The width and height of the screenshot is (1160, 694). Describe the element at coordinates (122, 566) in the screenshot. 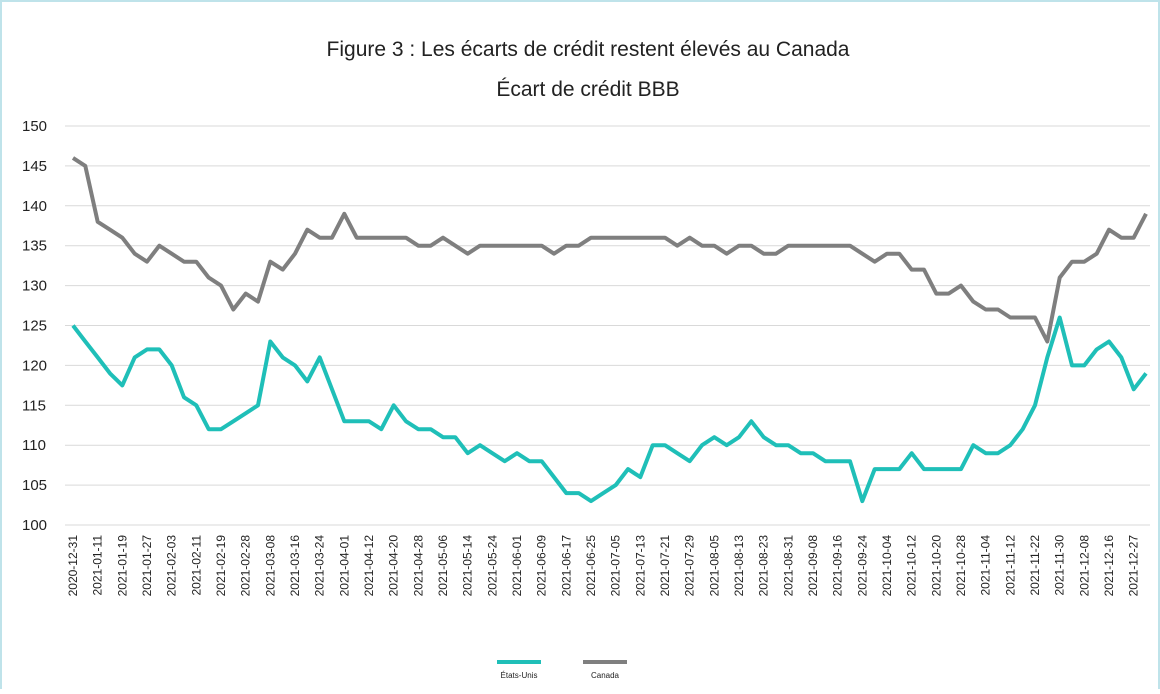

I see `x-tick-label: 2021-01-19` at that location.